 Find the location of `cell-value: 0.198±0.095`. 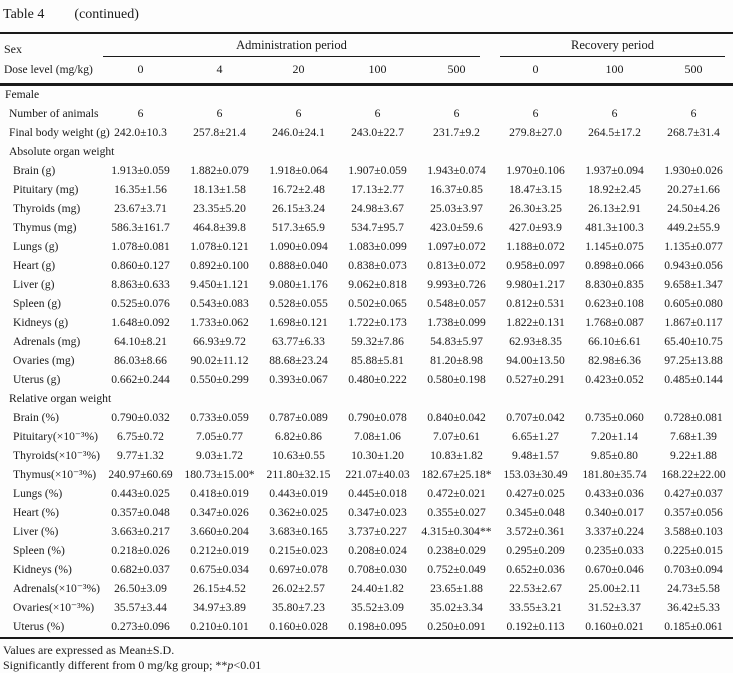

cell-value: 0.198±0.095 is located at coordinates (377, 626).